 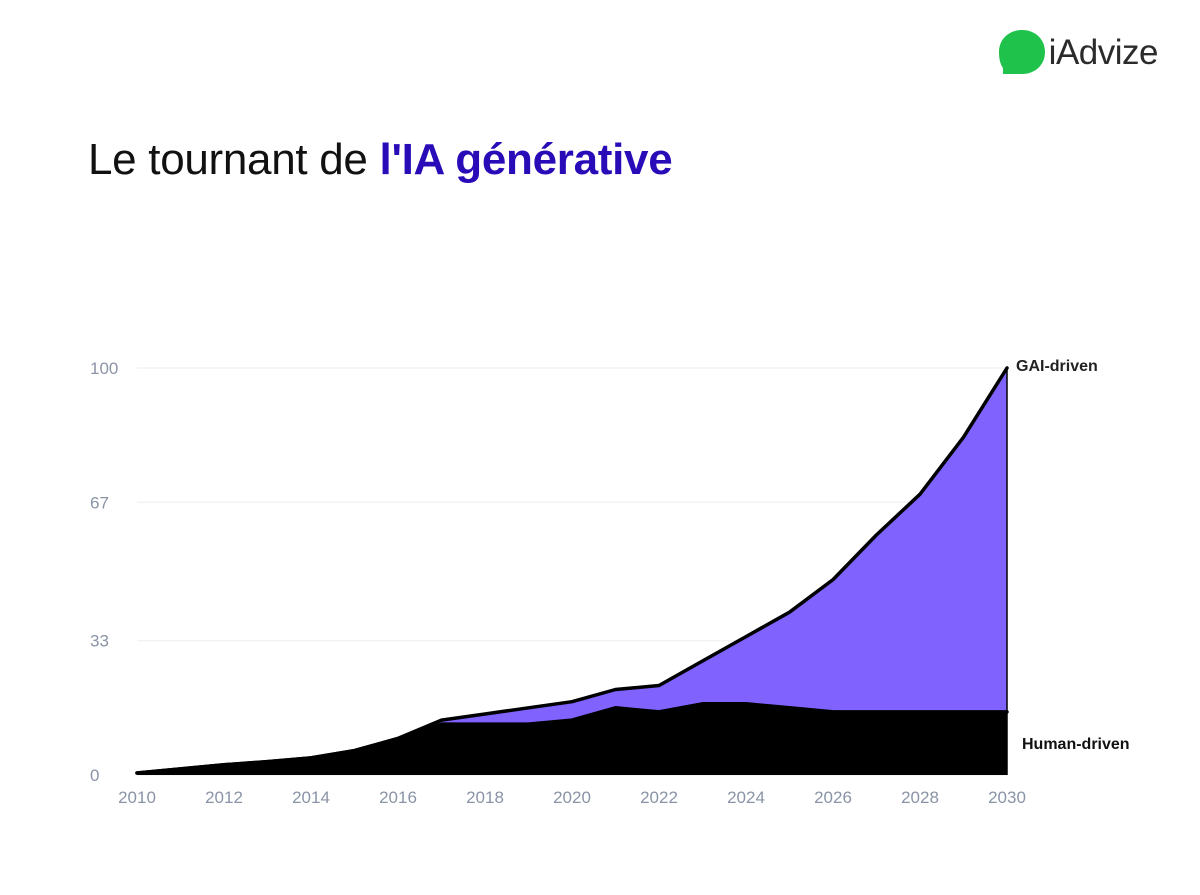 I want to click on x-tick-label: 2028, so click(x=920, y=797).